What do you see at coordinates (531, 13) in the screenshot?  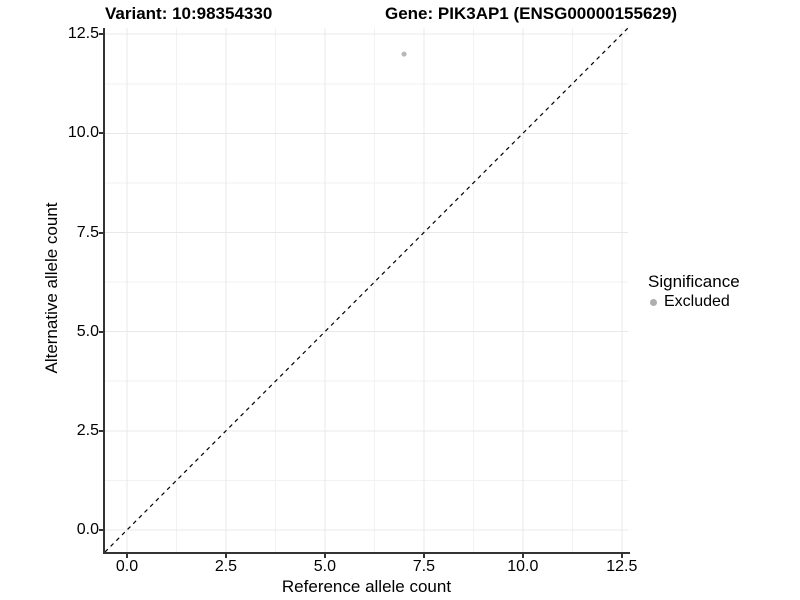 I see `plot-title-gene: Gene: PIK3AP1 (ENSG00000155629)` at bounding box center [531, 13].